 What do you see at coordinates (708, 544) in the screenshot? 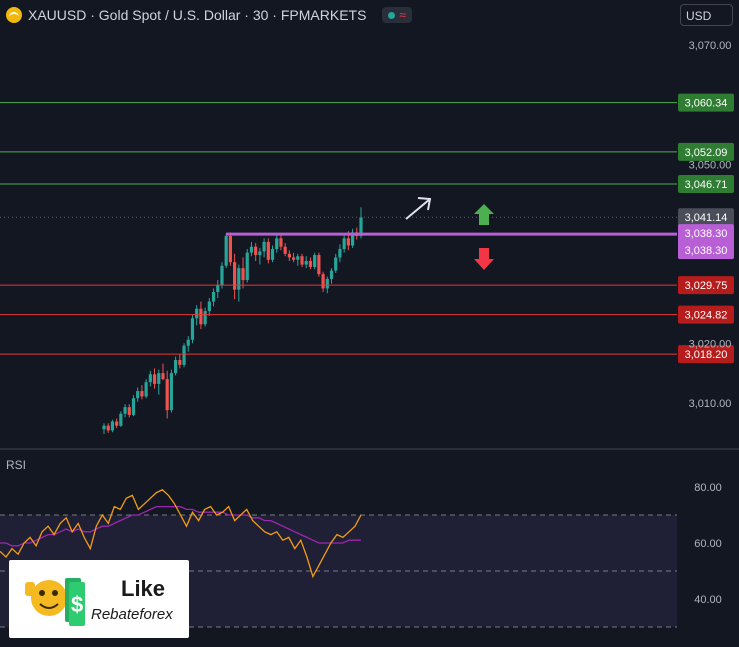
I see `rsi-axis-tick: 60.00` at bounding box center [708, 544].